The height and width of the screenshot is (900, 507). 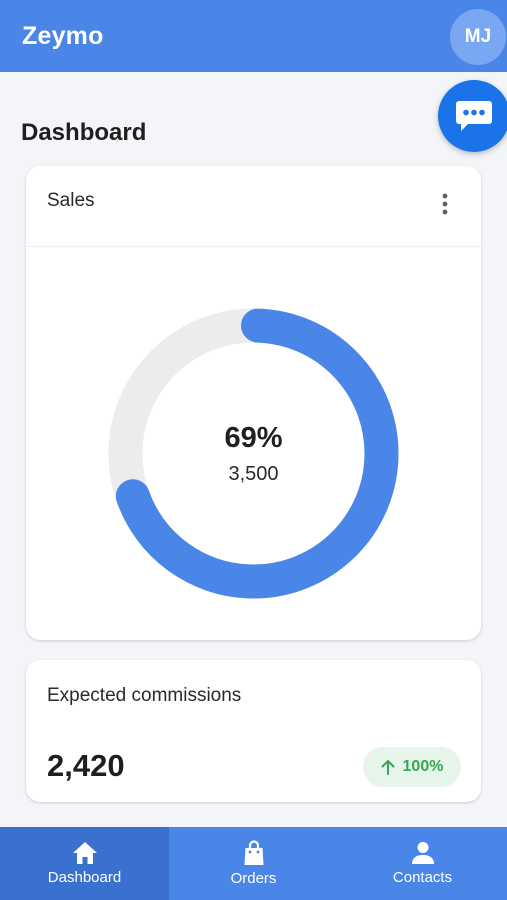 I want to click on user-avatar: MJ, so click(x=478, y=37).